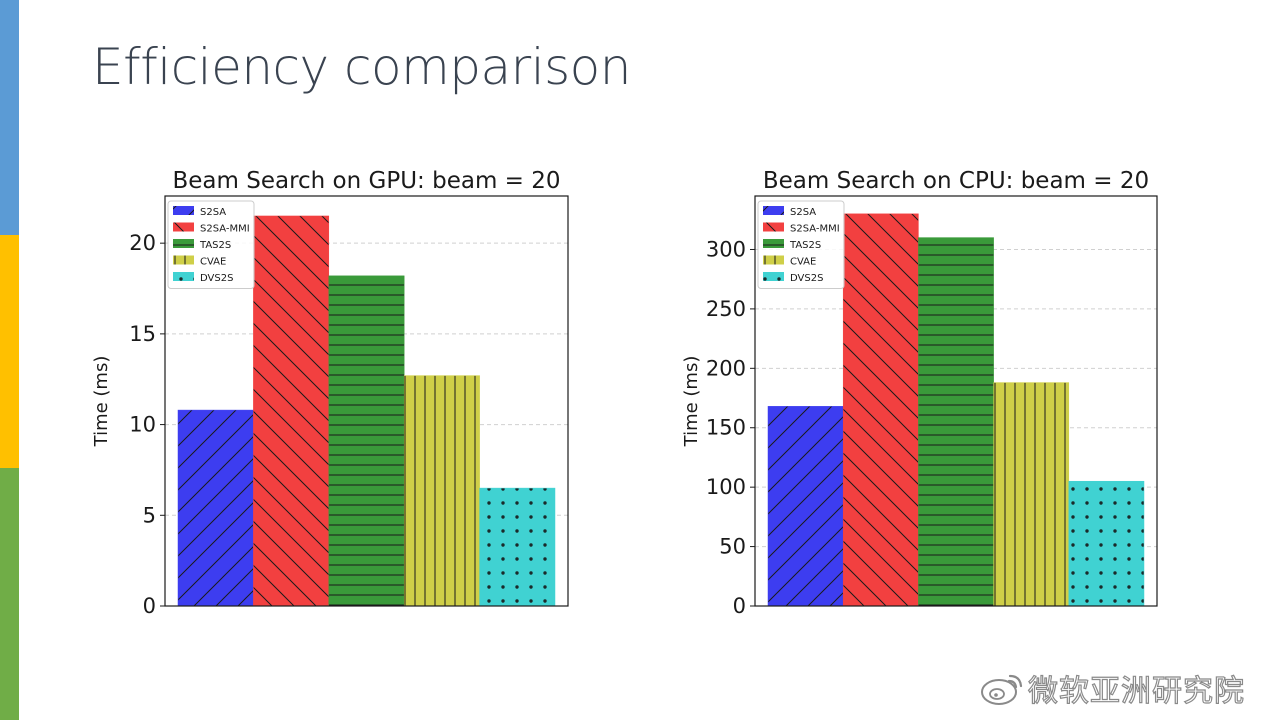 This screenshot has width=1280, height=720. I want to click on y-tick-label: 300, so click(726, 249).